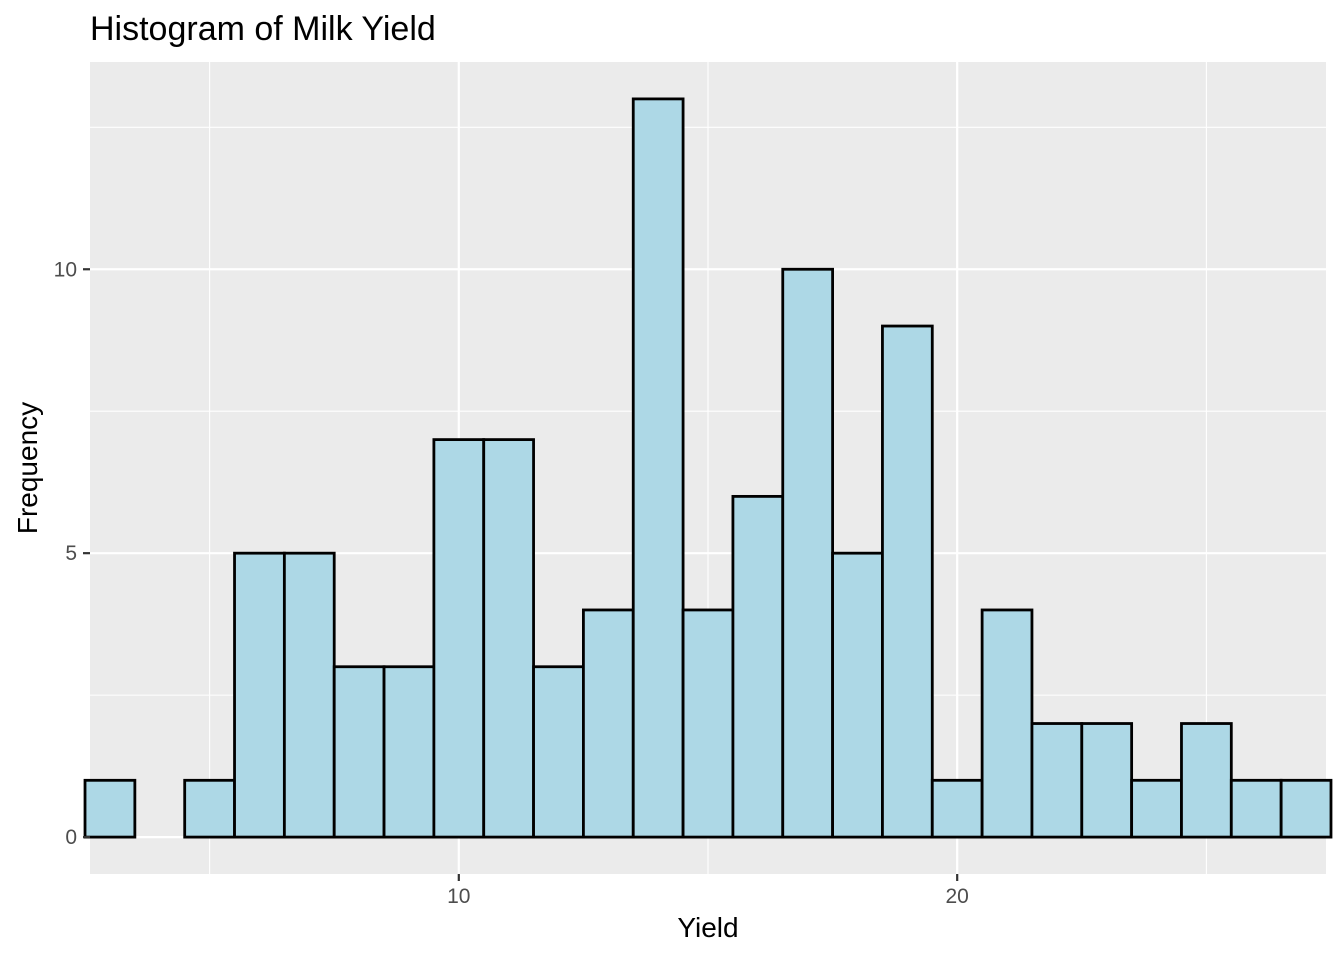 The height and width of the screenshot is (960, 1344). Describe the element at coordinates (65, 269) in the screenshot. I see `y-tick-label: 10` at that location.